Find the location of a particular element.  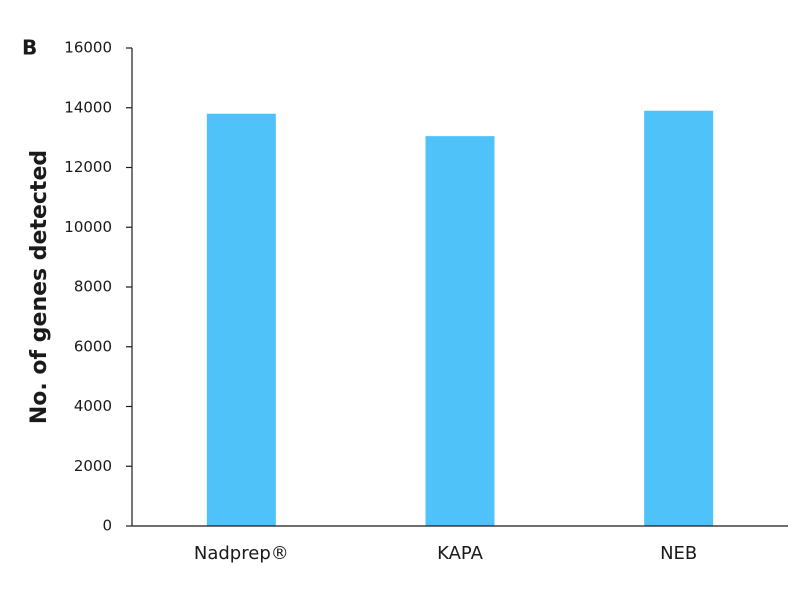

panel-label: B is located at coordinates (29, 48).